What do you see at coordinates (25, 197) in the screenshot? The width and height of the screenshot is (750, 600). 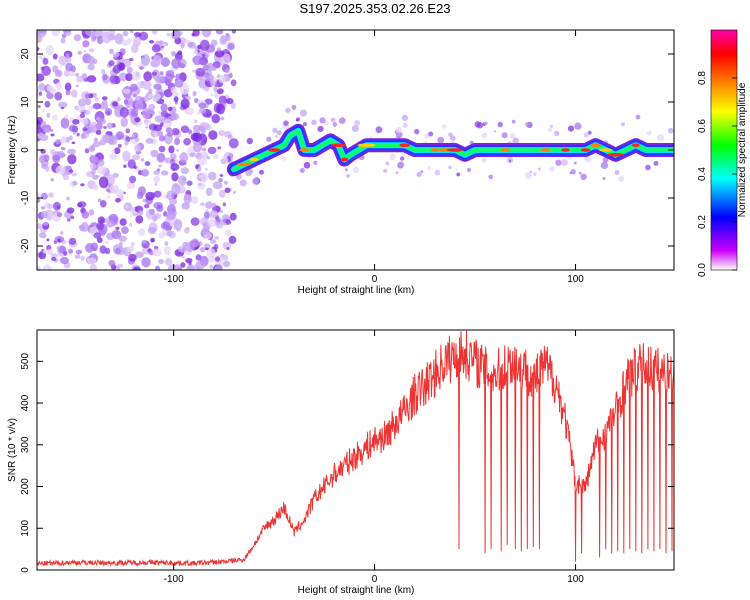 I see `y-tick-label: -10` at bounding box center [25, 197].